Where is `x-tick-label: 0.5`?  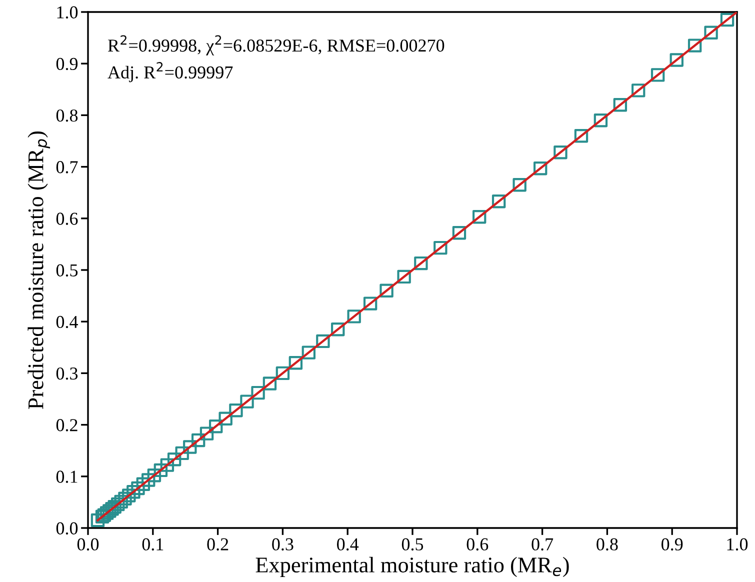
x-tick-label: 0.5 is located at coordinates (413, 544).